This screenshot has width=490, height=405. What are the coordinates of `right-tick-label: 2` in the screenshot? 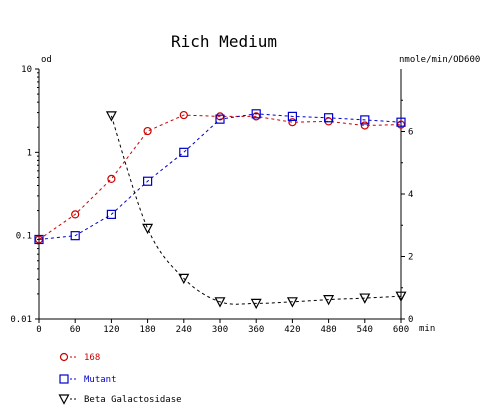 It's located at (410, 258).